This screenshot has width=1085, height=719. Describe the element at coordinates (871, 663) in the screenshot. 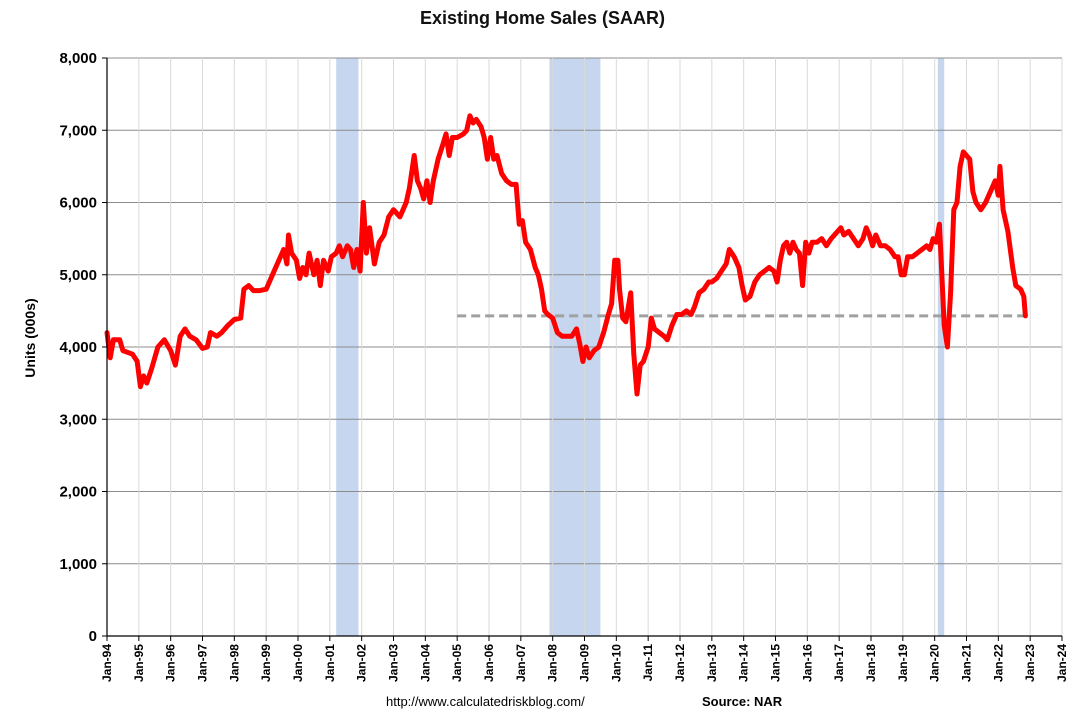

I see `x-tick-label-24: Jan-18` at that location.